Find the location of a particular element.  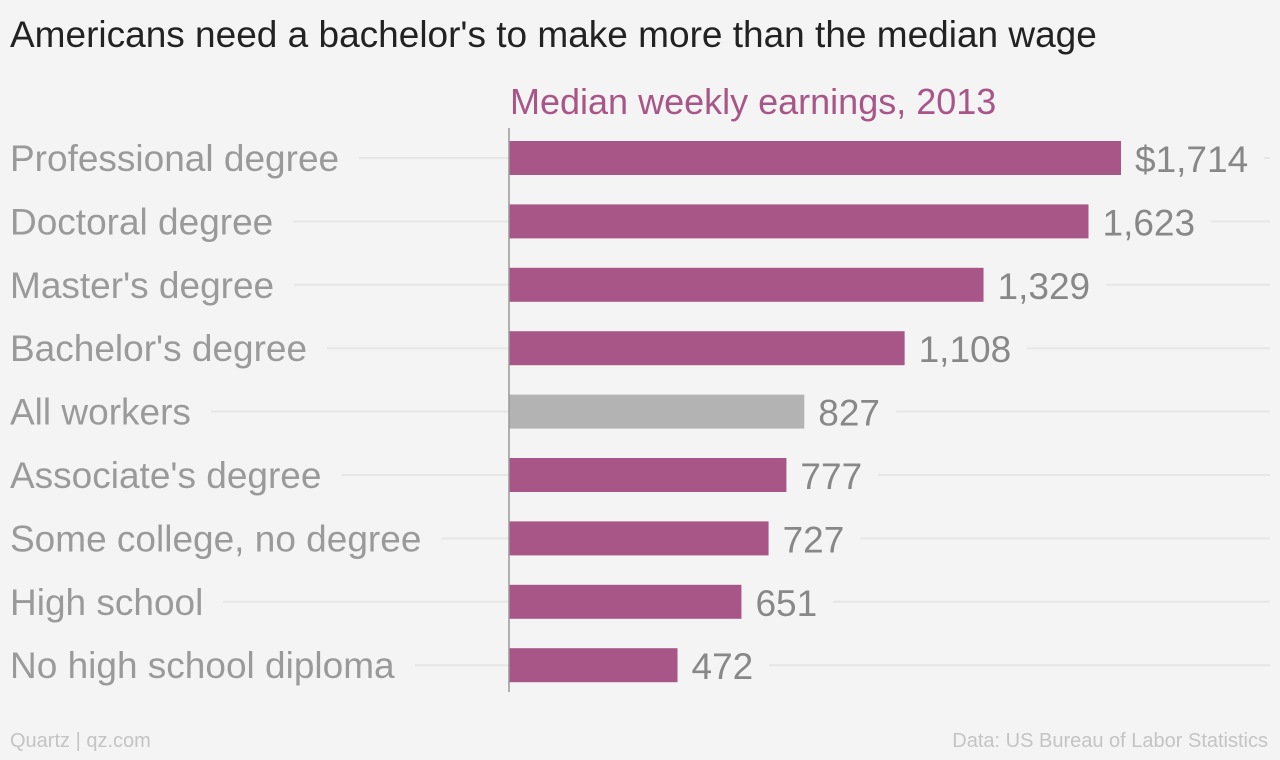

chart-subtitle: Median weekly earnings, 2013 is located at coordinates (753, 101).